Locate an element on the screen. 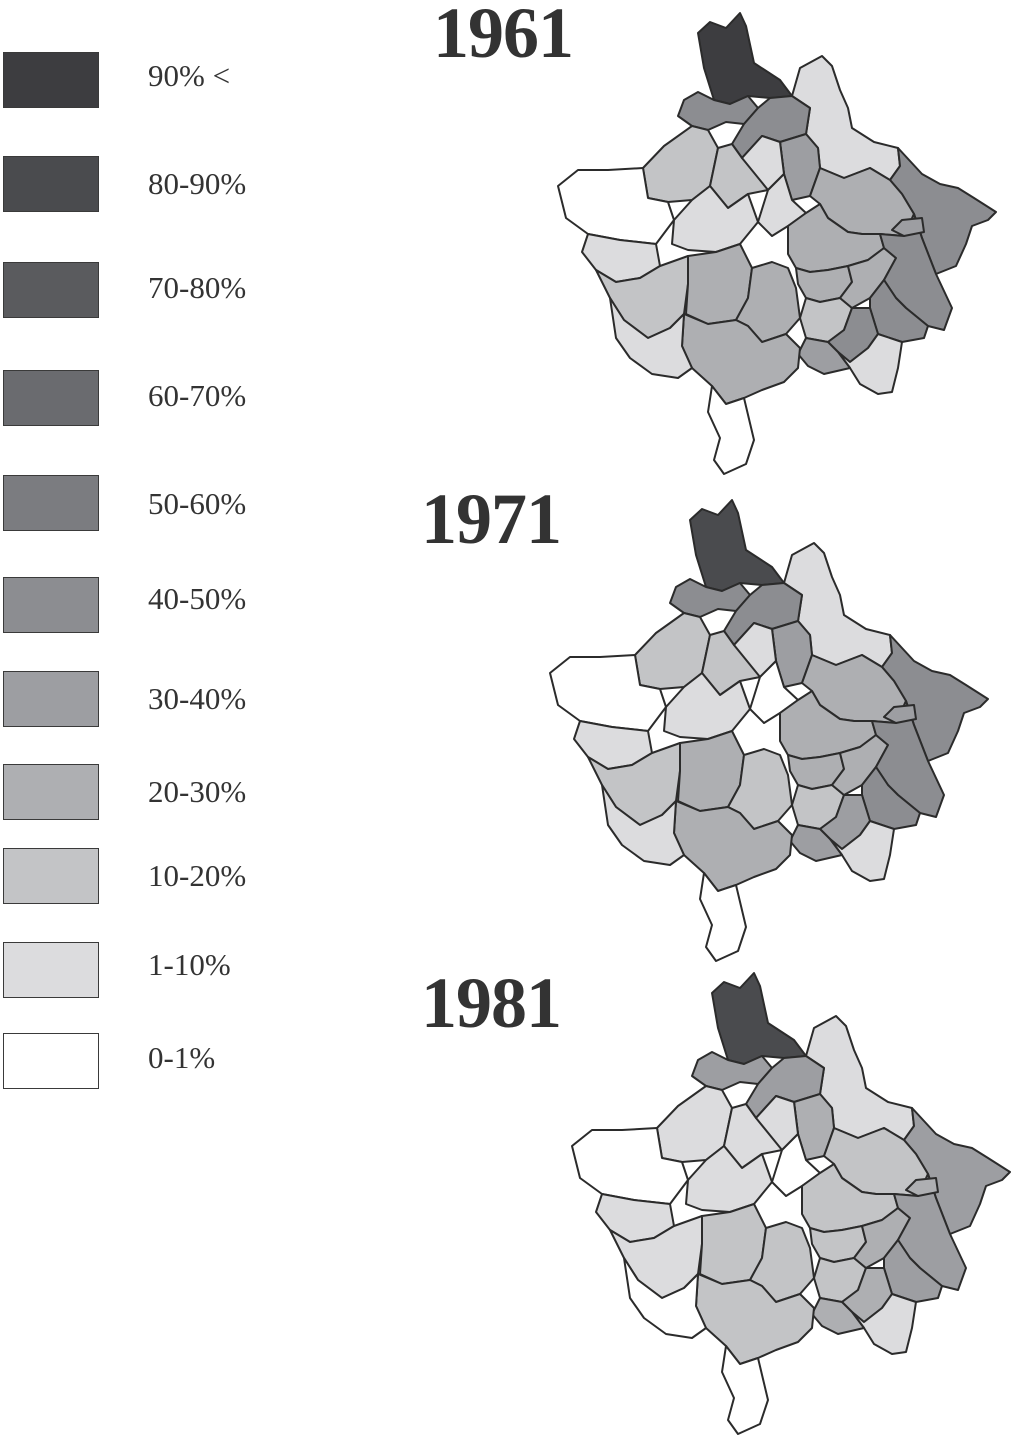 Image resolution: width=1024 pixels, height=1444 pixels. legend-label-70-80: 70-80% is located at coordinates (197, 287).